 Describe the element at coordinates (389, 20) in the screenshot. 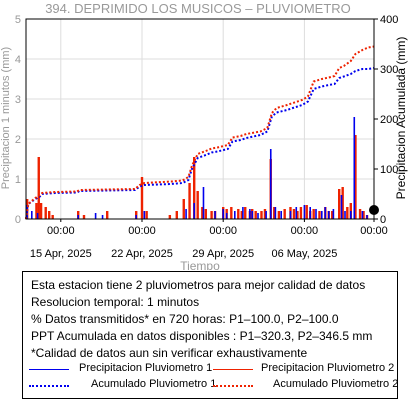

I see `right-tick-label: 400` at that location.